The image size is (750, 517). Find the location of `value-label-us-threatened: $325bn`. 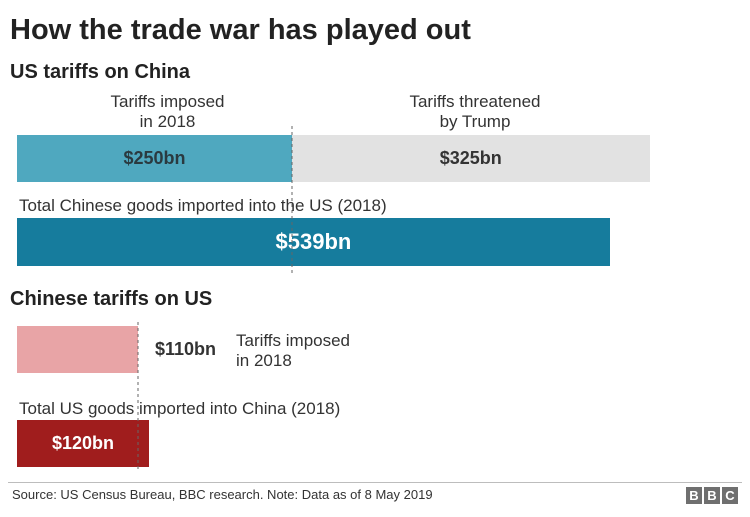

value-label-us-threatened: $325bn is located at coordinates (470, 158).